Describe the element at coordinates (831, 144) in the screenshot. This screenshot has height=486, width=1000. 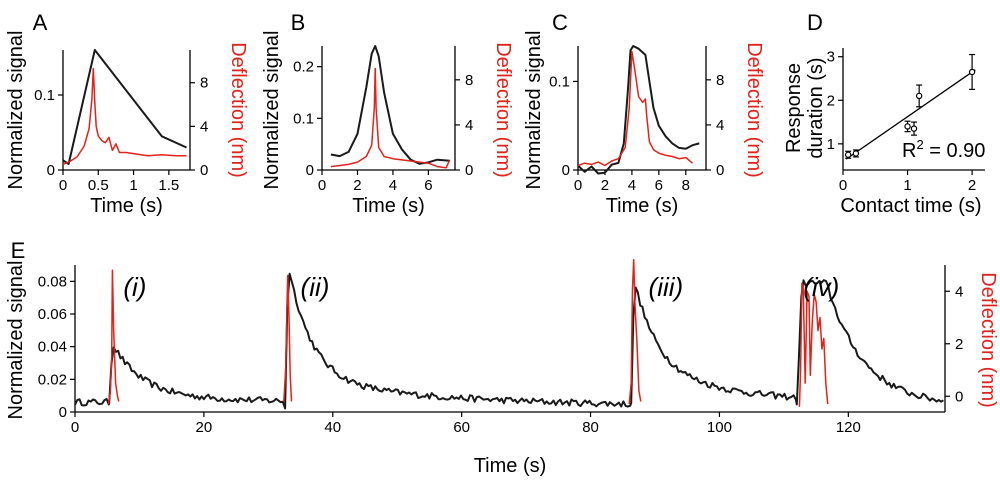
I see `y-tick-label: 1` at that location.